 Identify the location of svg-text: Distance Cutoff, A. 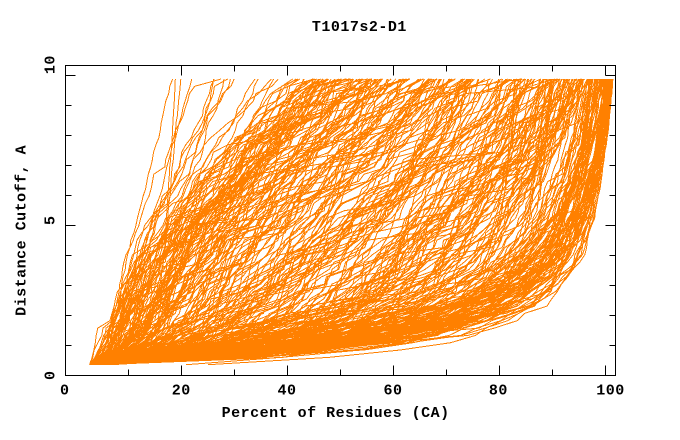
(22, 230).